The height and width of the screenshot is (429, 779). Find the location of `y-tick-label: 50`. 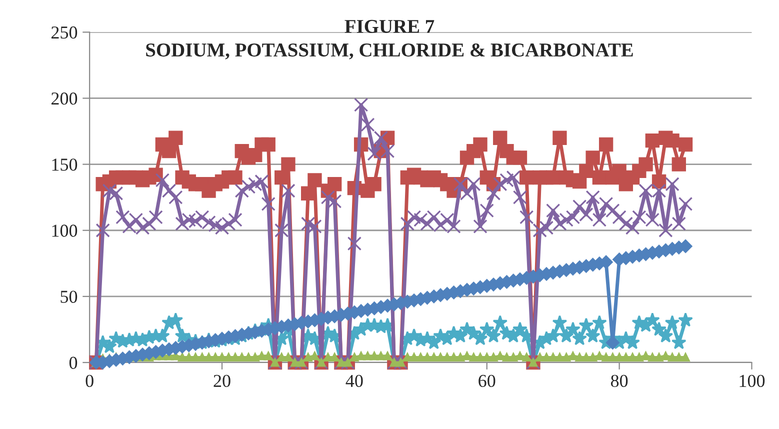

y-tick-label: 50 is located at coordinates (69, 296).